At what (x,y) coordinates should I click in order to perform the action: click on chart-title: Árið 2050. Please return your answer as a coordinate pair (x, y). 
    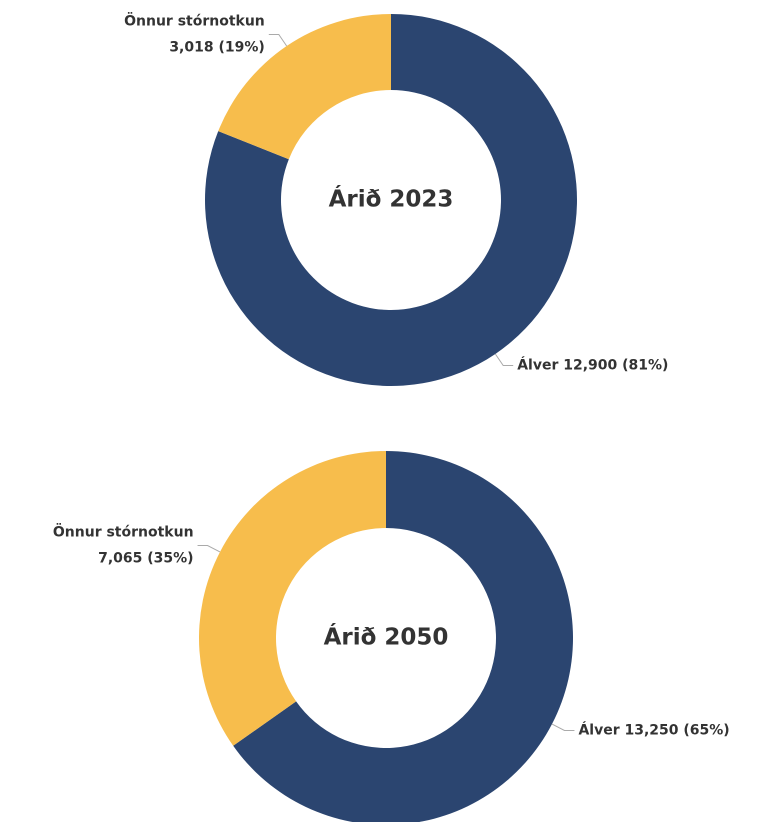
    Looking at the image, I should click on (386, 637).